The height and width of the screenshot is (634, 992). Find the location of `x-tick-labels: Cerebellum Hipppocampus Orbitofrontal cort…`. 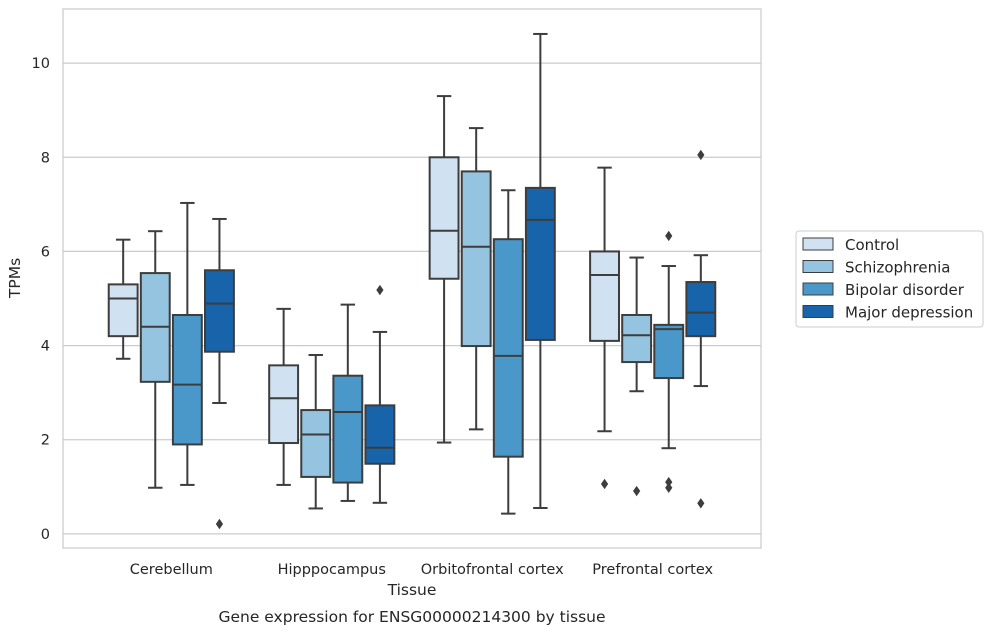

x-tick-labels: Cerebellum Hipppocampus Orbitofrontal cort… is located at coordinates (422, 570).